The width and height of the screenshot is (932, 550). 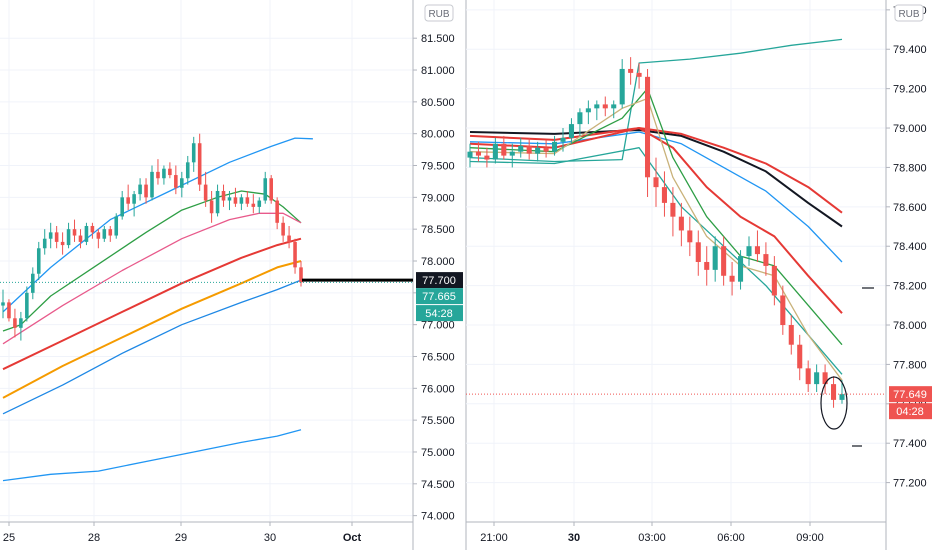 What do you see at coordinates (438, 135) in the screenshot?
I see `y-tick-label: 80.000` at bounding box center [438, 135].